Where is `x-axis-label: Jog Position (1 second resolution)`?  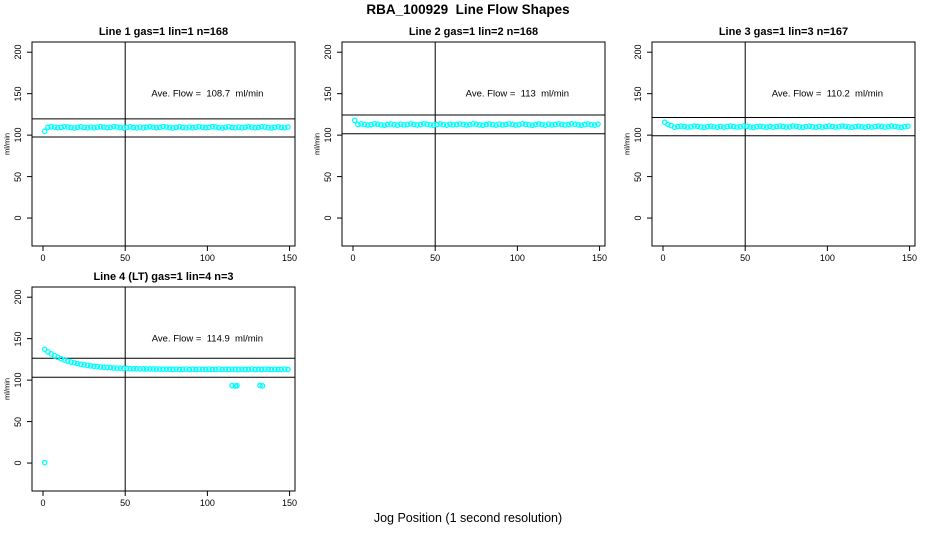 x-axis-label: Jog Position (1 second resolution) is located at coordinates (468, 518).